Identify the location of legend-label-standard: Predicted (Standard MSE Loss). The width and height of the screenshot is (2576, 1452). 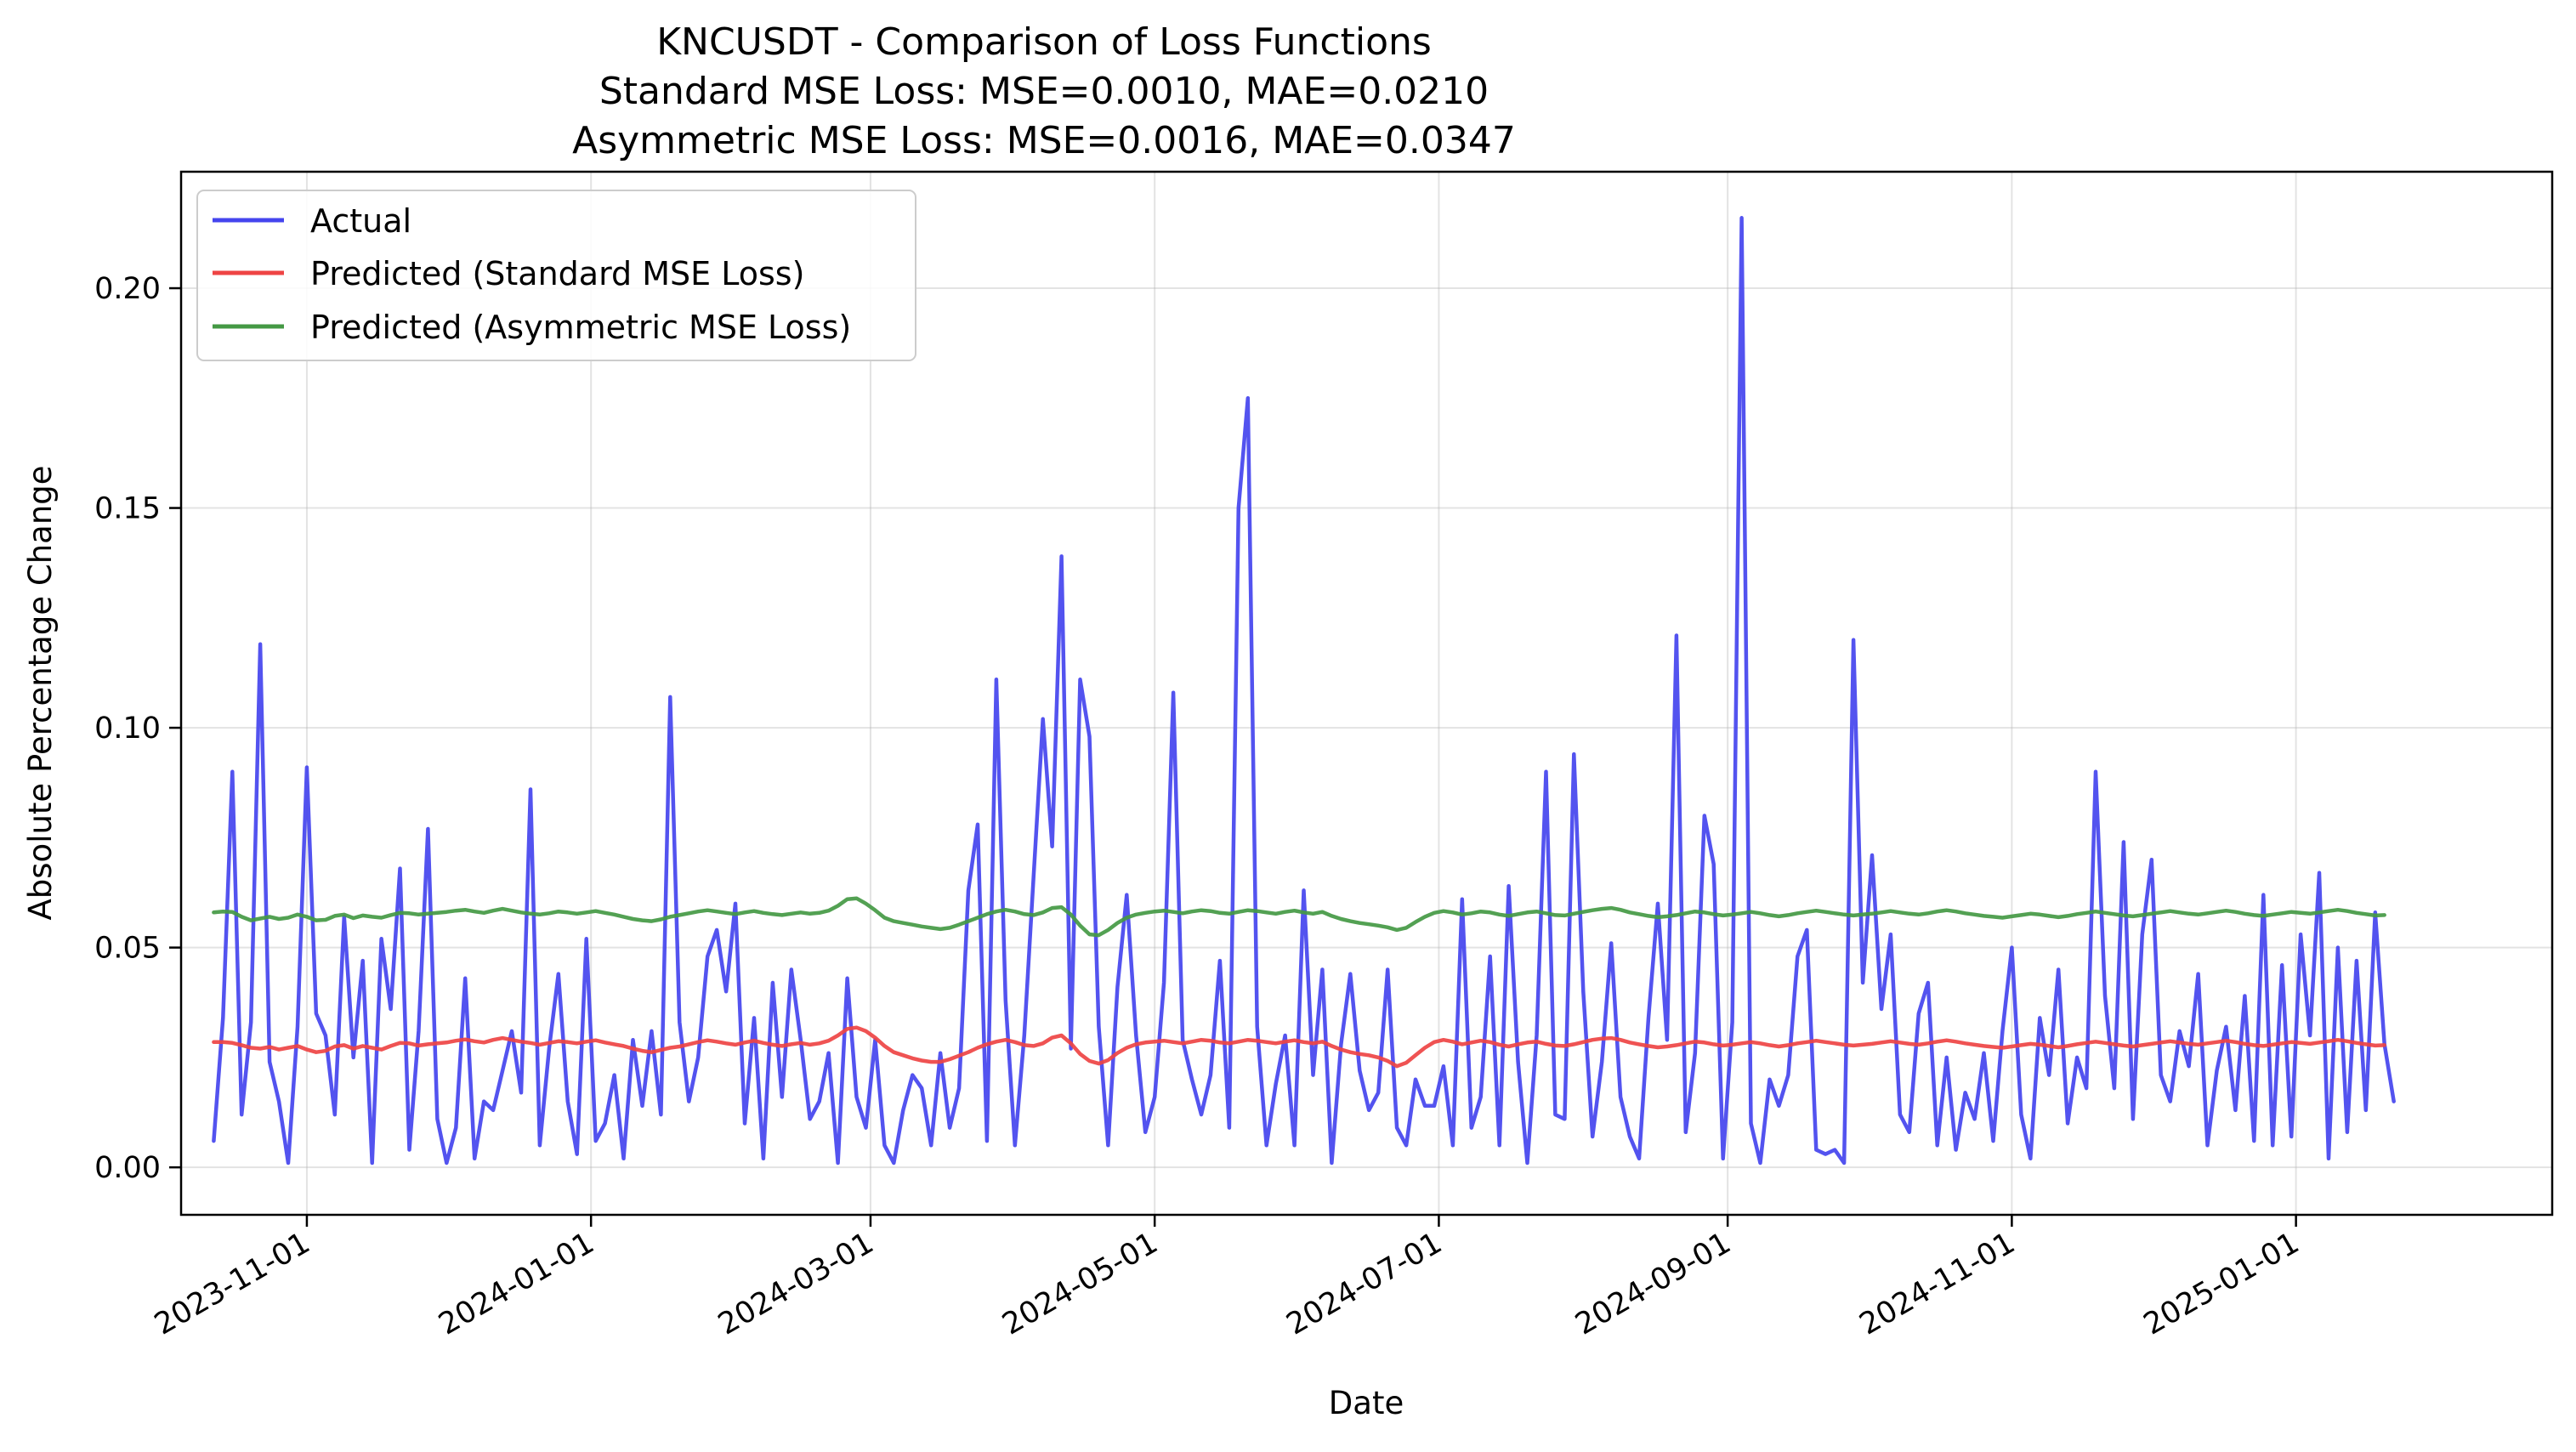
(557, 273).